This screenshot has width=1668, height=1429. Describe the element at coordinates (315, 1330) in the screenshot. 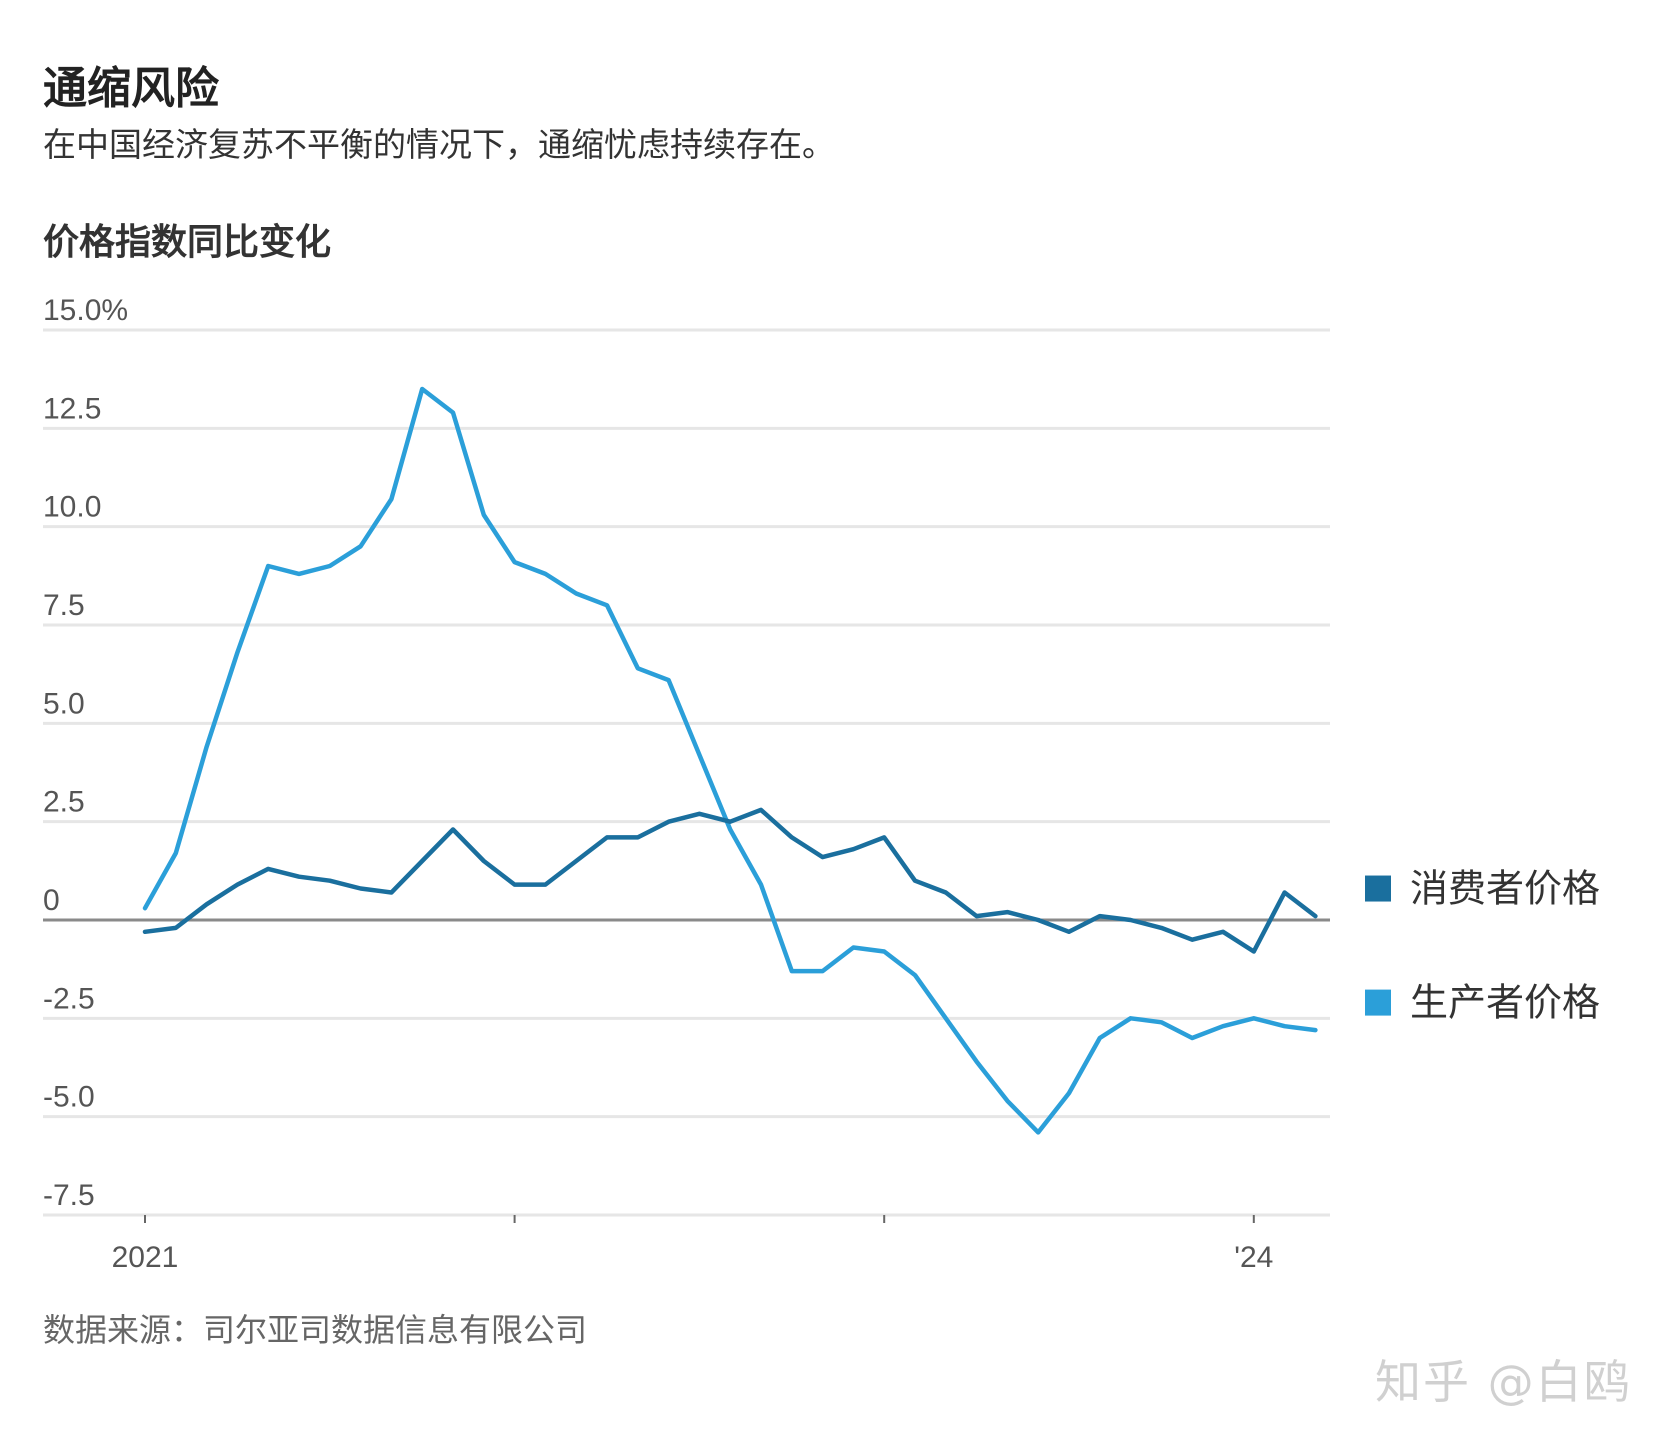

I see `data-source-note: 数据来源：司尔亚司数据信息有限公司` at that location.